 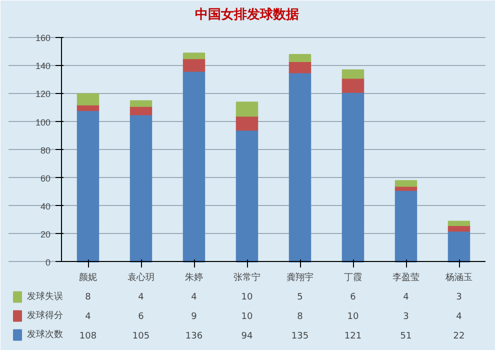 I want to click on data-label: 51, so click(x=406, y=336).